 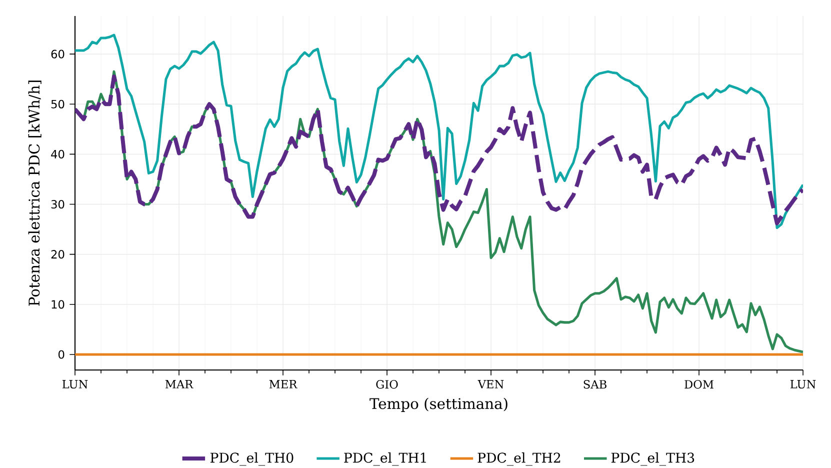 I want to click on legend-label: PDC_el_TH0, so click(x=252, y=459).